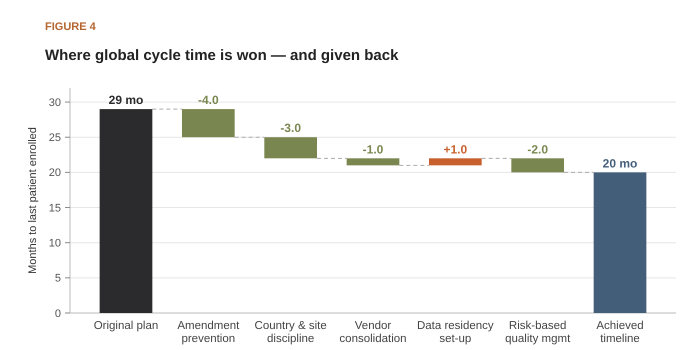 The width and height of the screenshot is (700, 350). I want to click on data-label: -2.0, so click(537, 149).